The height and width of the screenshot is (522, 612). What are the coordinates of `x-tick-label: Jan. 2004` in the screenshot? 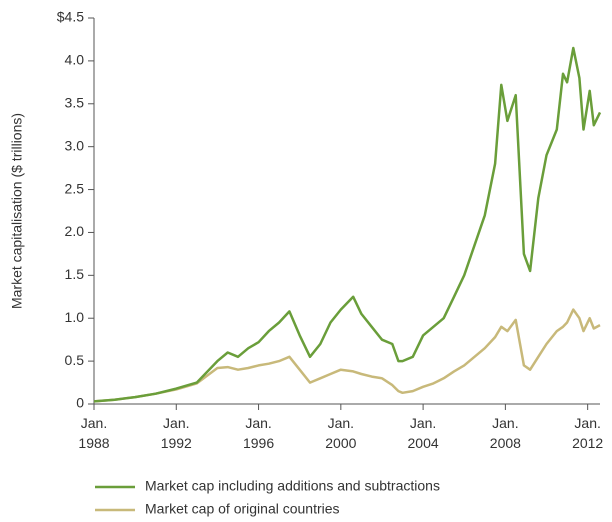 It's located at (423, 433).